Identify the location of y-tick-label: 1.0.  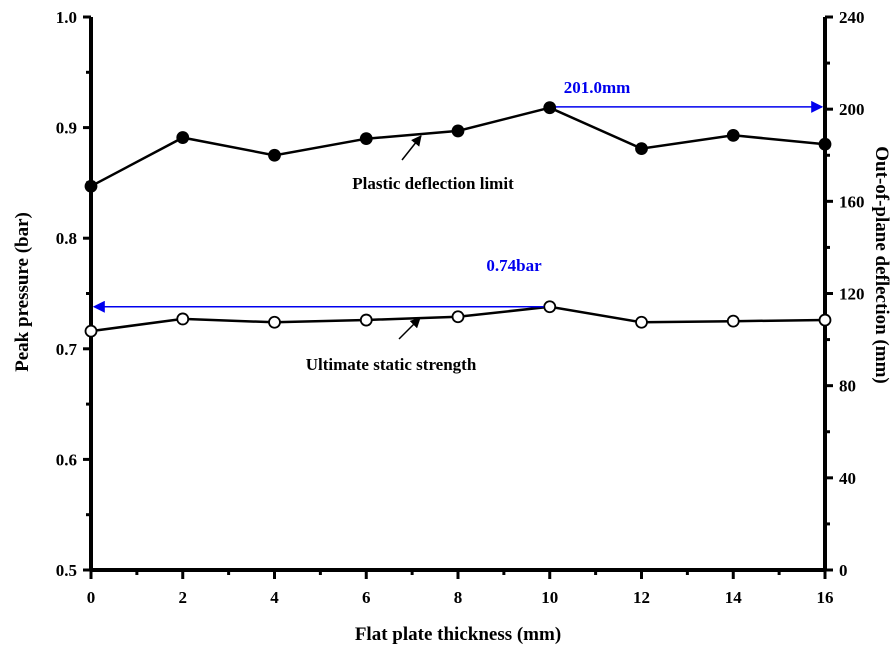
(66, 17).